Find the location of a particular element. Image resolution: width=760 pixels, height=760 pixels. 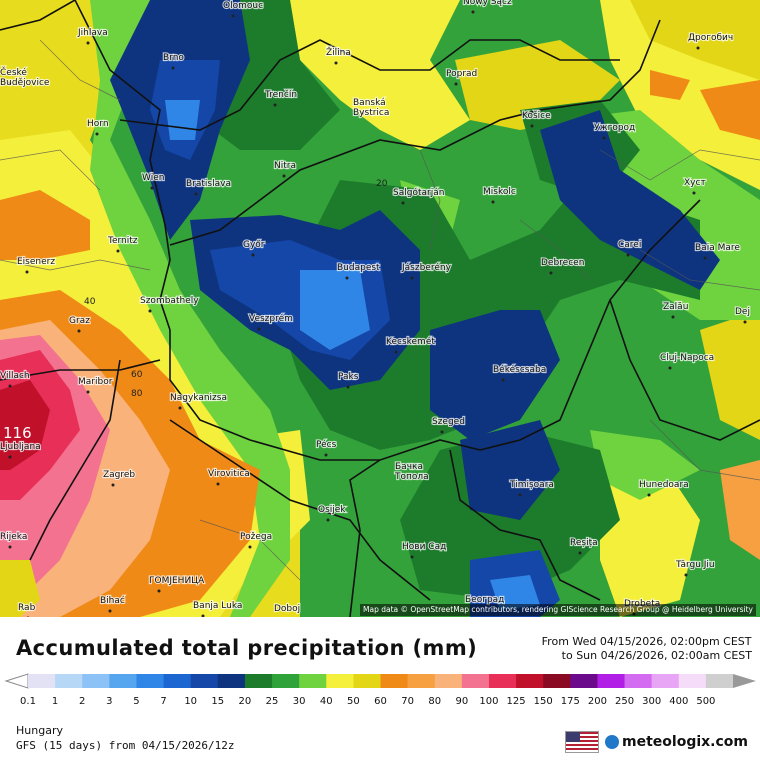

city-label: Eisenerz is located at coordinates (36, 262).